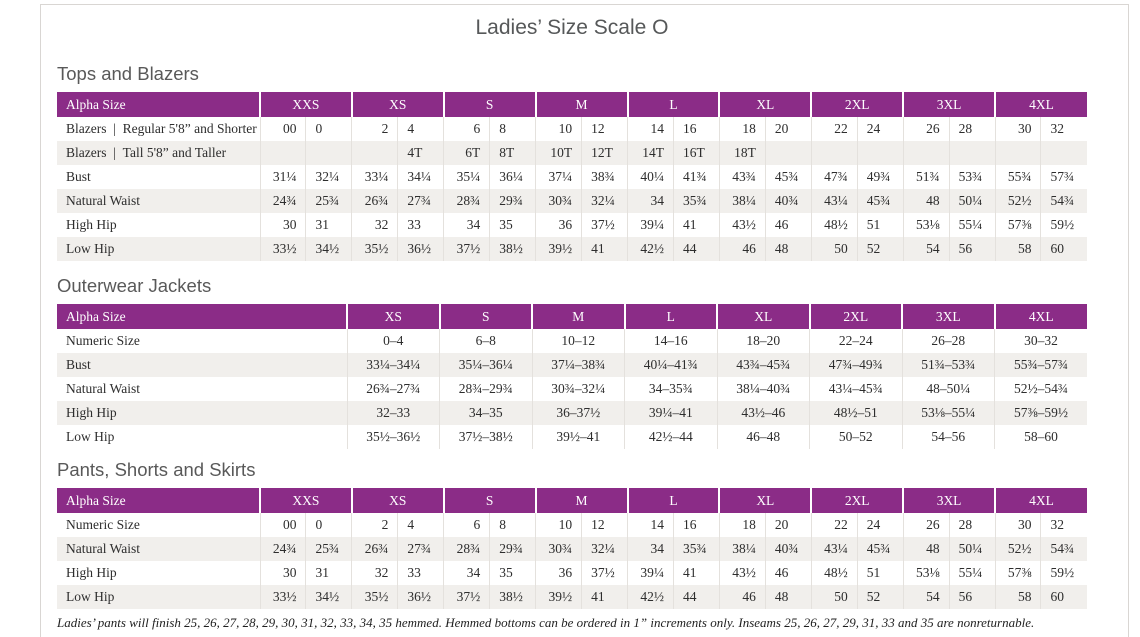  I want to click on cell: 43¼, so click(834, 201).